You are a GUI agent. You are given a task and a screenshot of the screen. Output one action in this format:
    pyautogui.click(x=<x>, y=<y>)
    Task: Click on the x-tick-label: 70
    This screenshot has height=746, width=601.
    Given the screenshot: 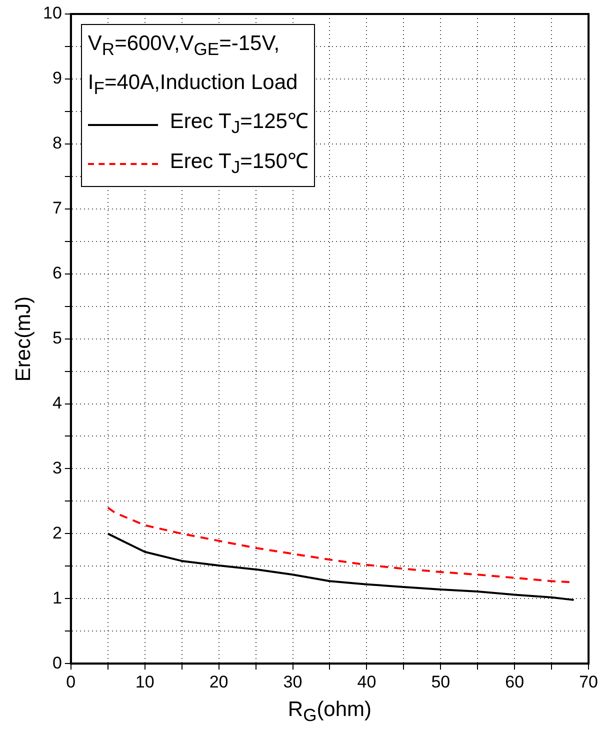 What is the action you would take?
    pyautogui.click(x=588, y=682)
    